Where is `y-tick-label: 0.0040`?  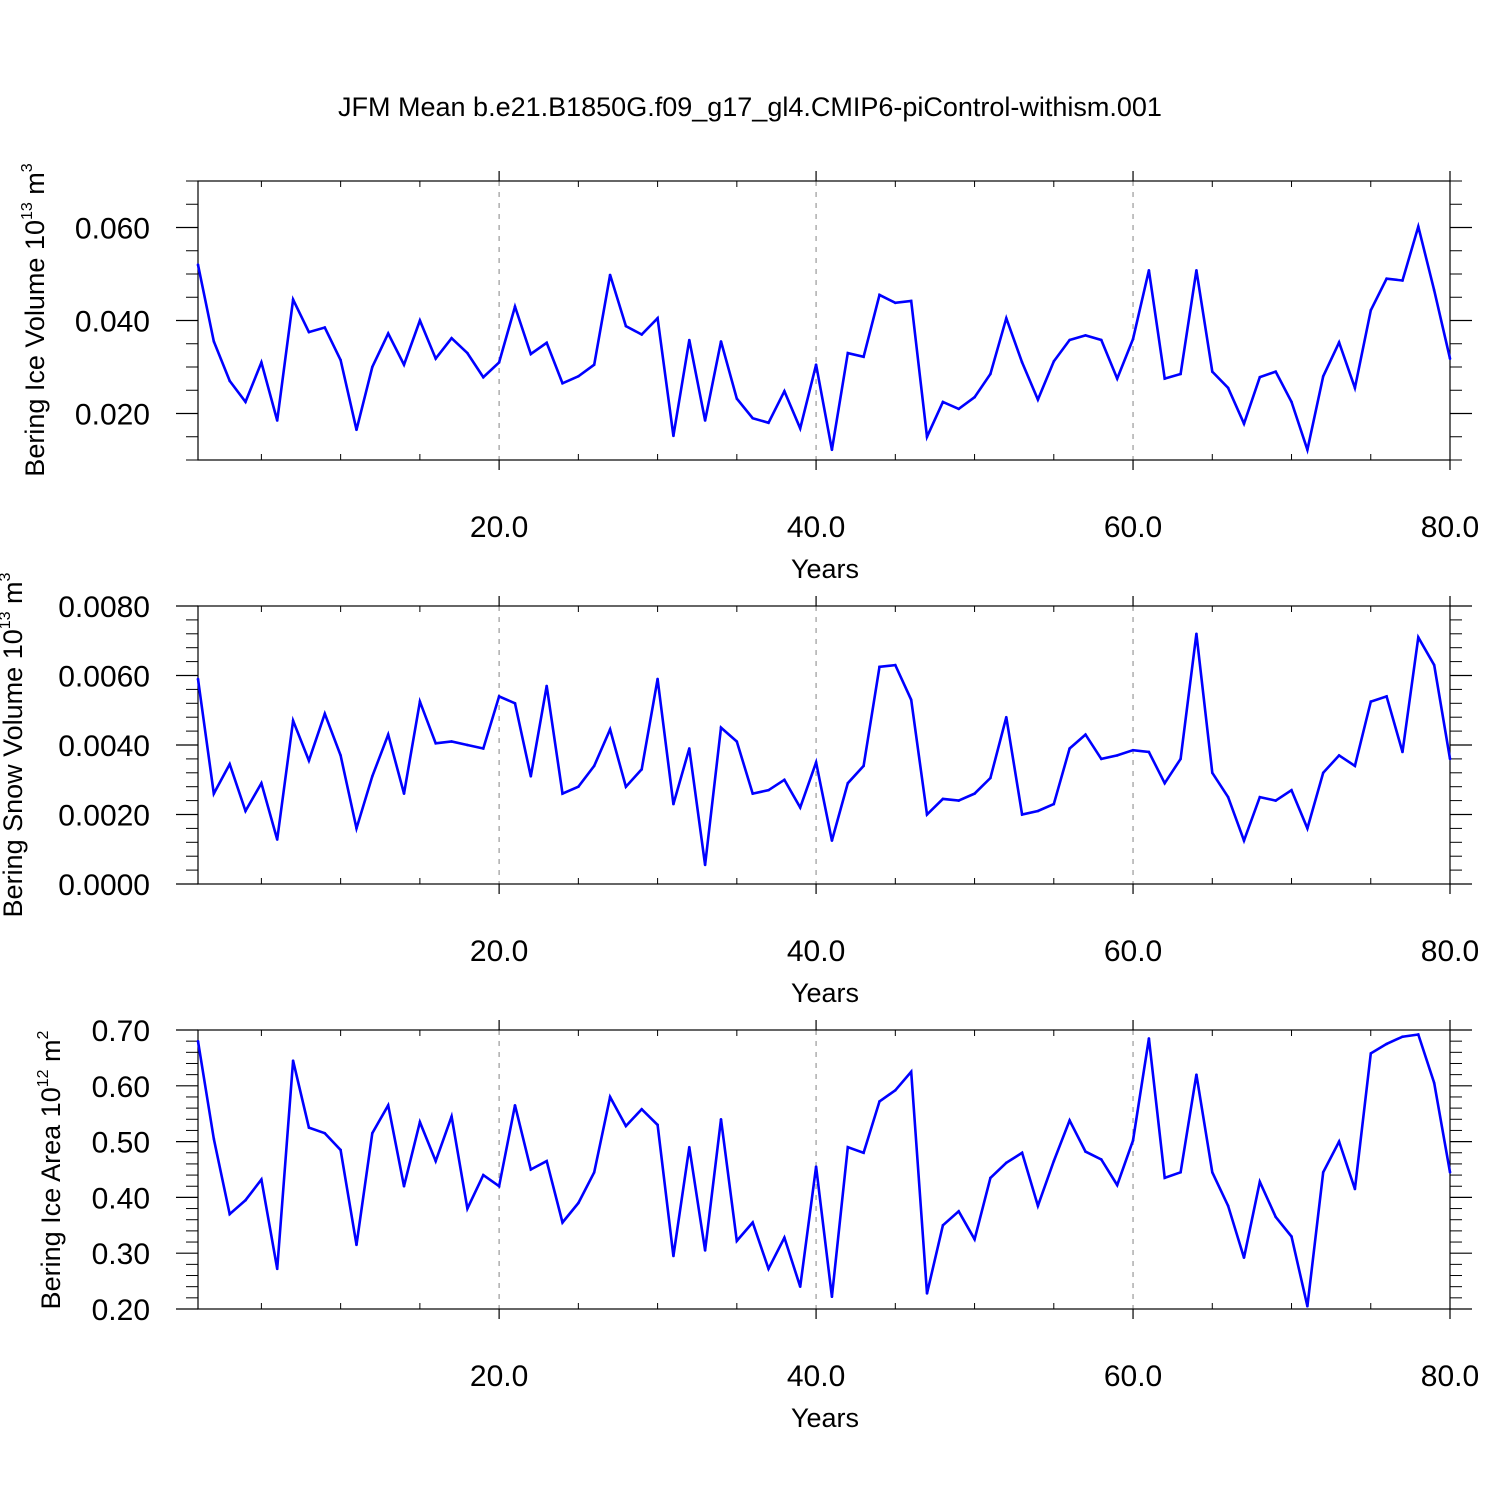 y-tick-label: 0.0040 is located at coordinates (104, 746).